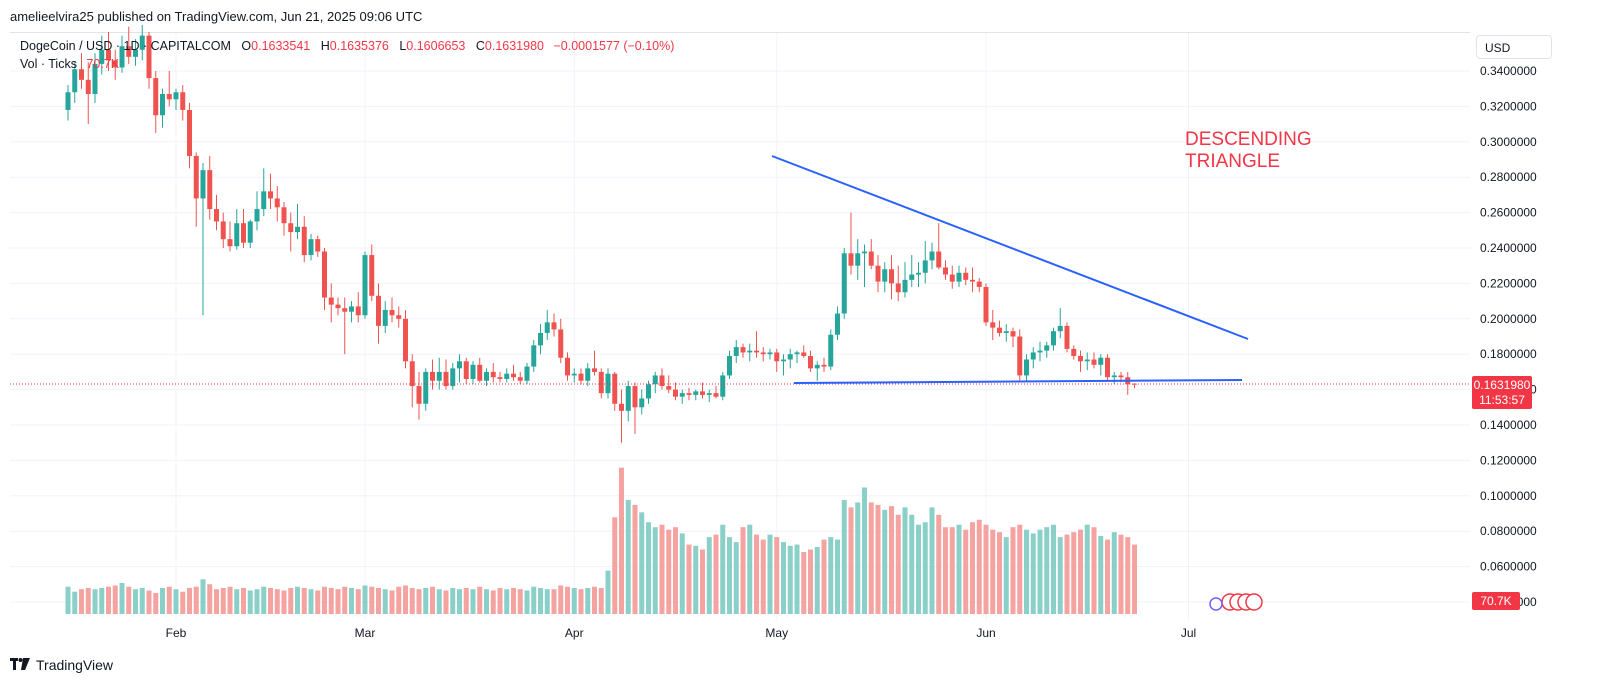  Describe the element at coordinates (1010, 247) in the screenshot. I see `upper-trendline` at that location.